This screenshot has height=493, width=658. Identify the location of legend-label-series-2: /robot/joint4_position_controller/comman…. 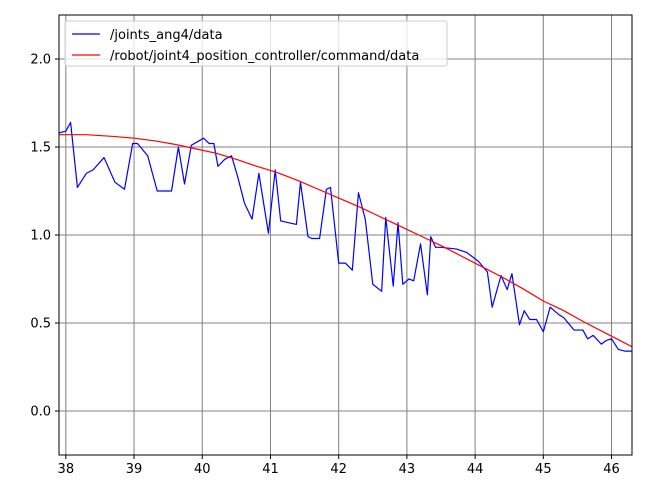
(264, 56).